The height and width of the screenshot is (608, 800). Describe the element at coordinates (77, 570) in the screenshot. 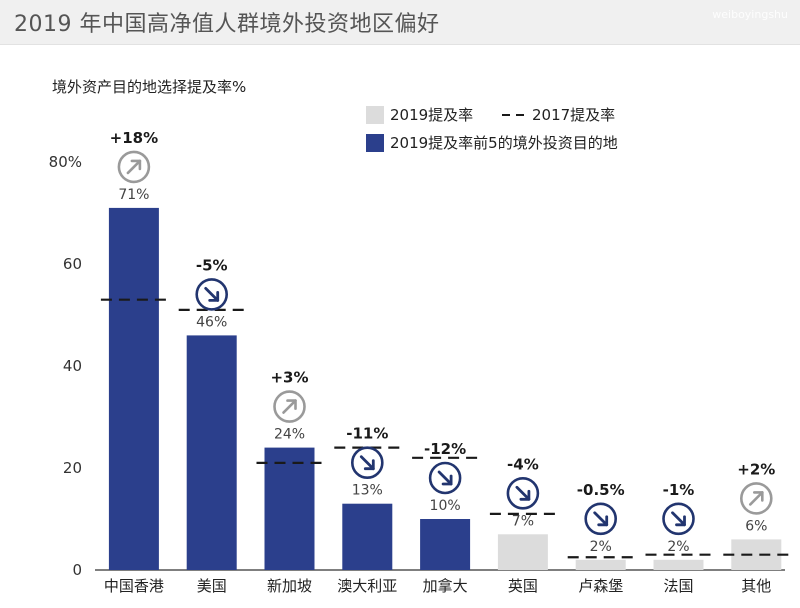

I see `y-tick-label: 0` at that location.